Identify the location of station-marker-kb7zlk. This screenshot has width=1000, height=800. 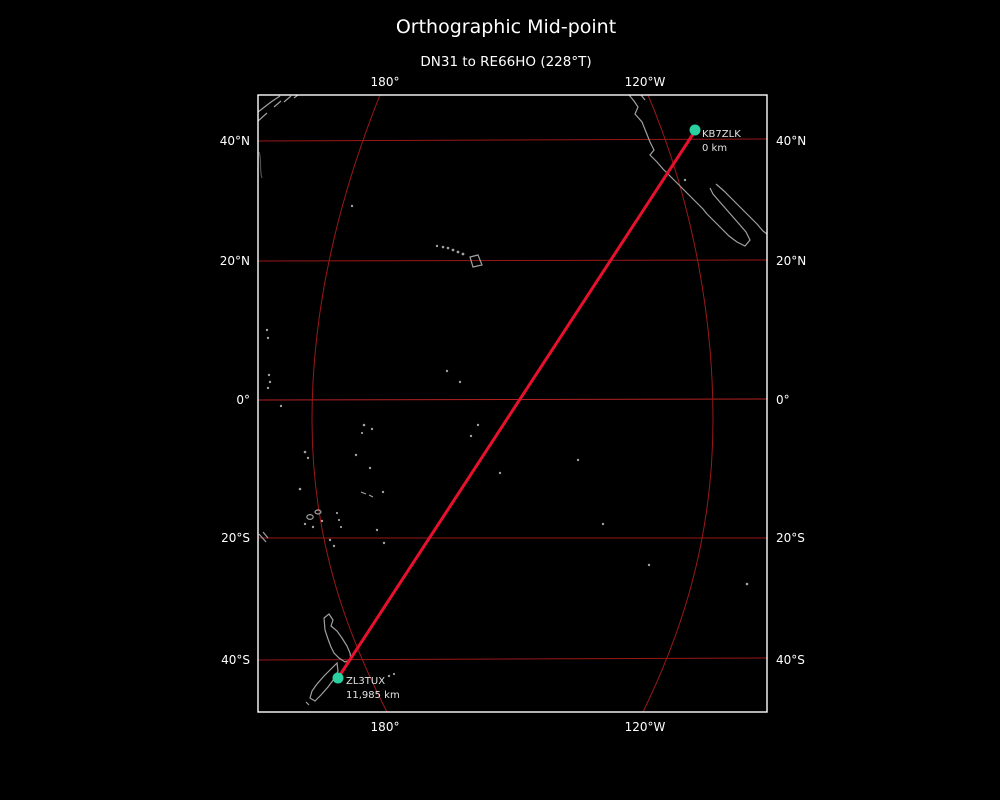
(695, 130).